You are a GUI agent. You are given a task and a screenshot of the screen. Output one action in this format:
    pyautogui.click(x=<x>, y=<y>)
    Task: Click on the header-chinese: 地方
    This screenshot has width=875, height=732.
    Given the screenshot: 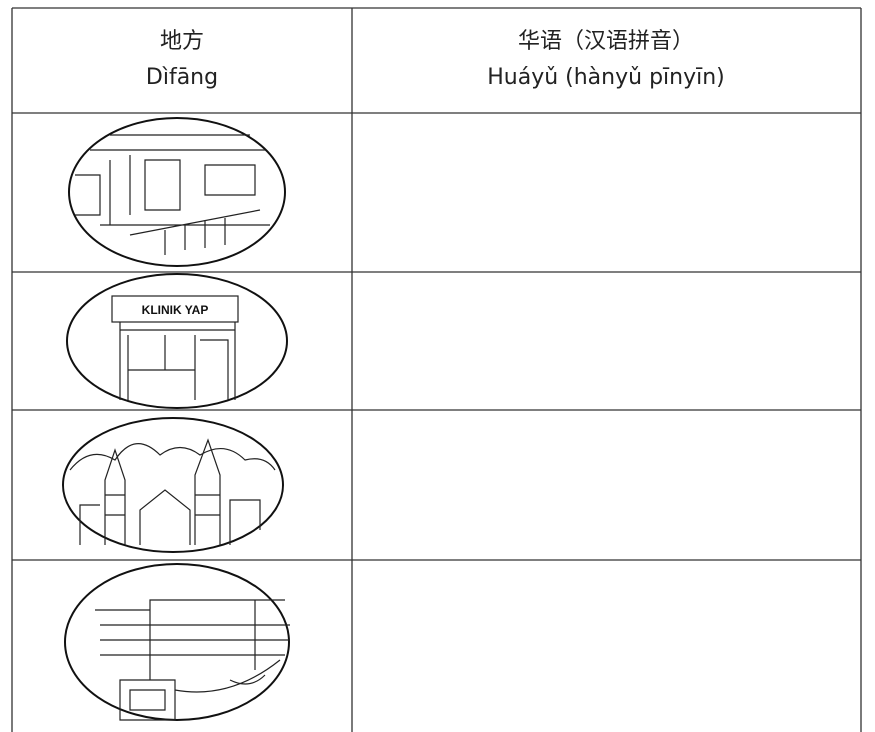 What is the action you would take?
    pyautogui.click(x=182, y=41)
    